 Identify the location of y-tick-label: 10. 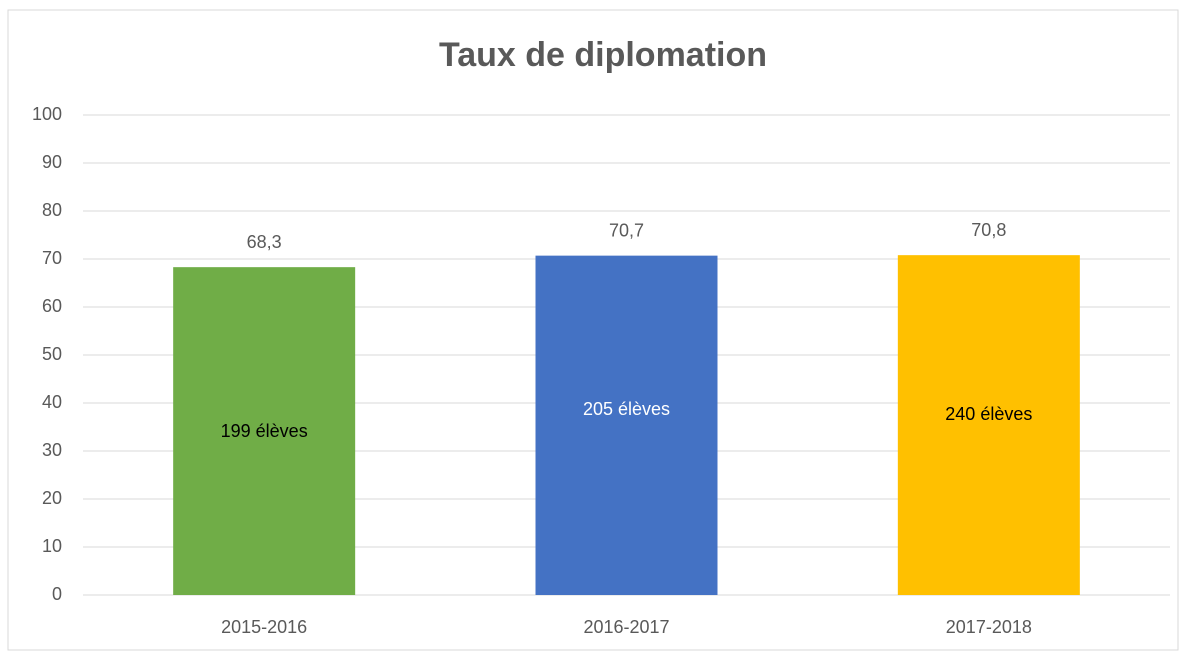
(52, 546).